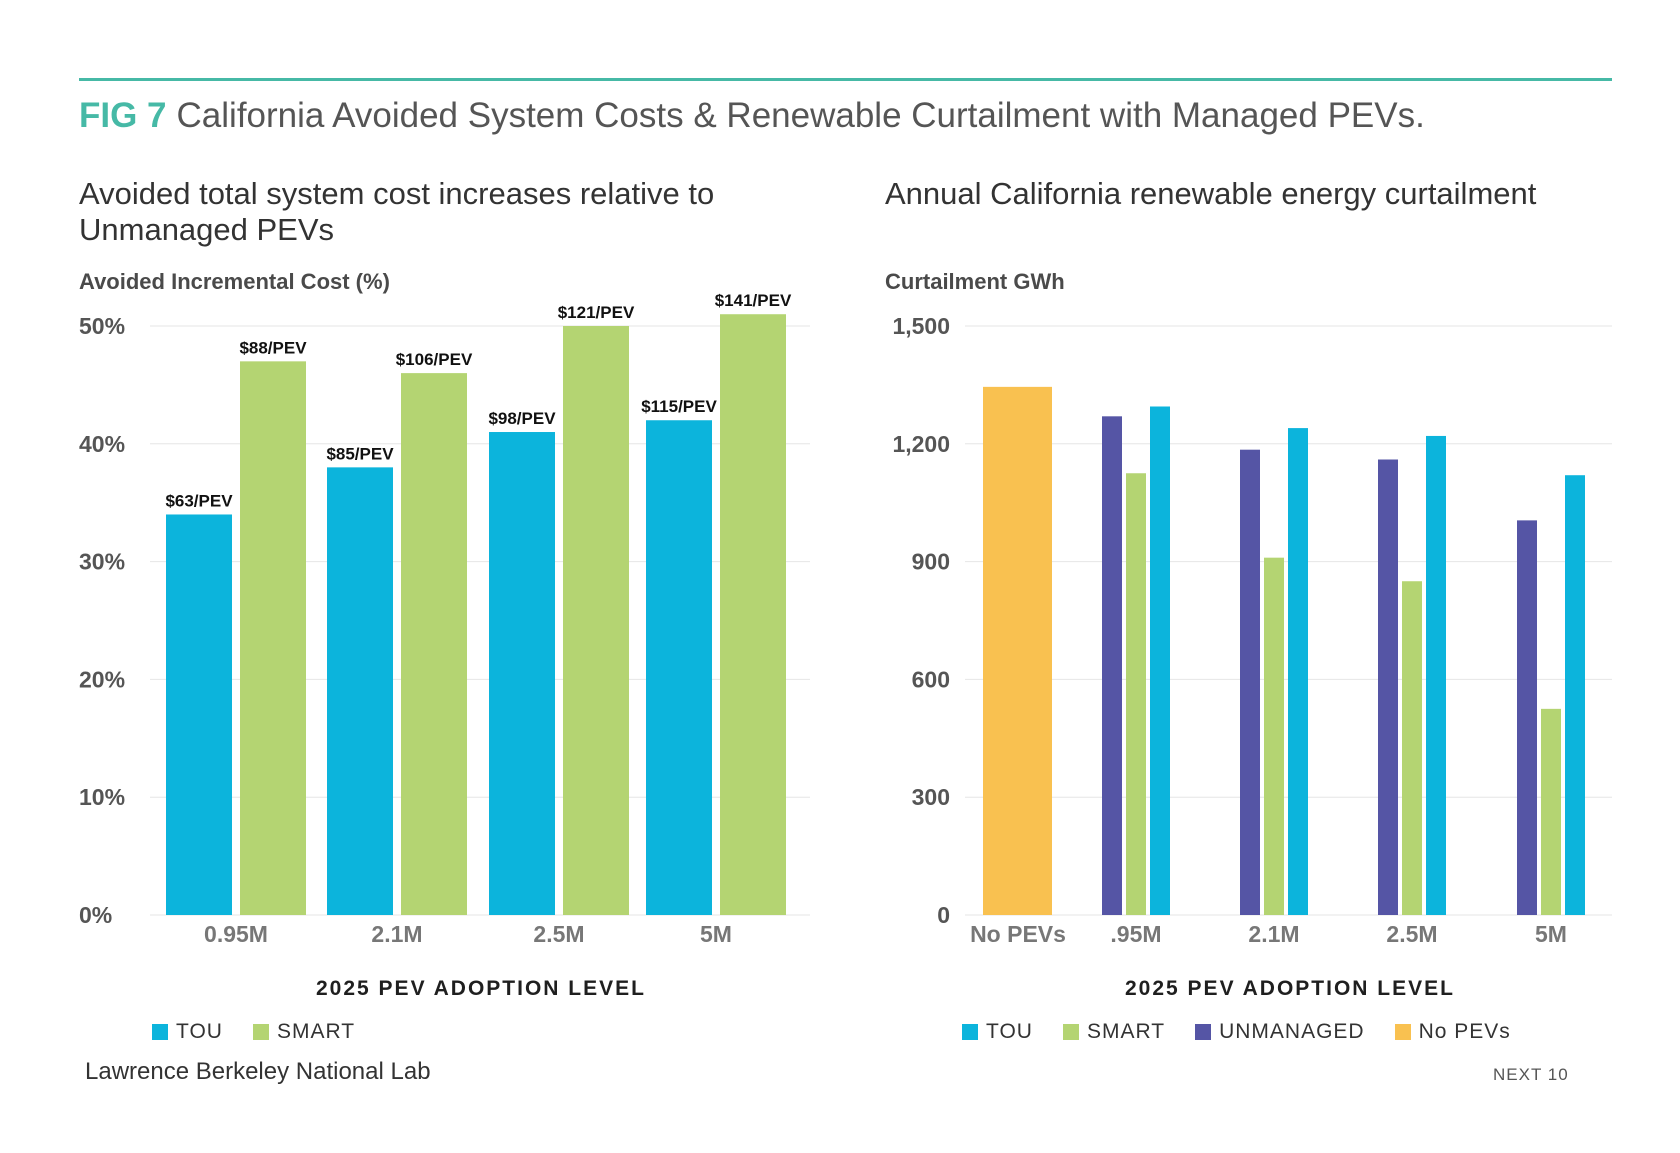 The width and height of the screenshot is (1680, 1153). I want to click on no-pevs-swatch, so click(1402, 1032).